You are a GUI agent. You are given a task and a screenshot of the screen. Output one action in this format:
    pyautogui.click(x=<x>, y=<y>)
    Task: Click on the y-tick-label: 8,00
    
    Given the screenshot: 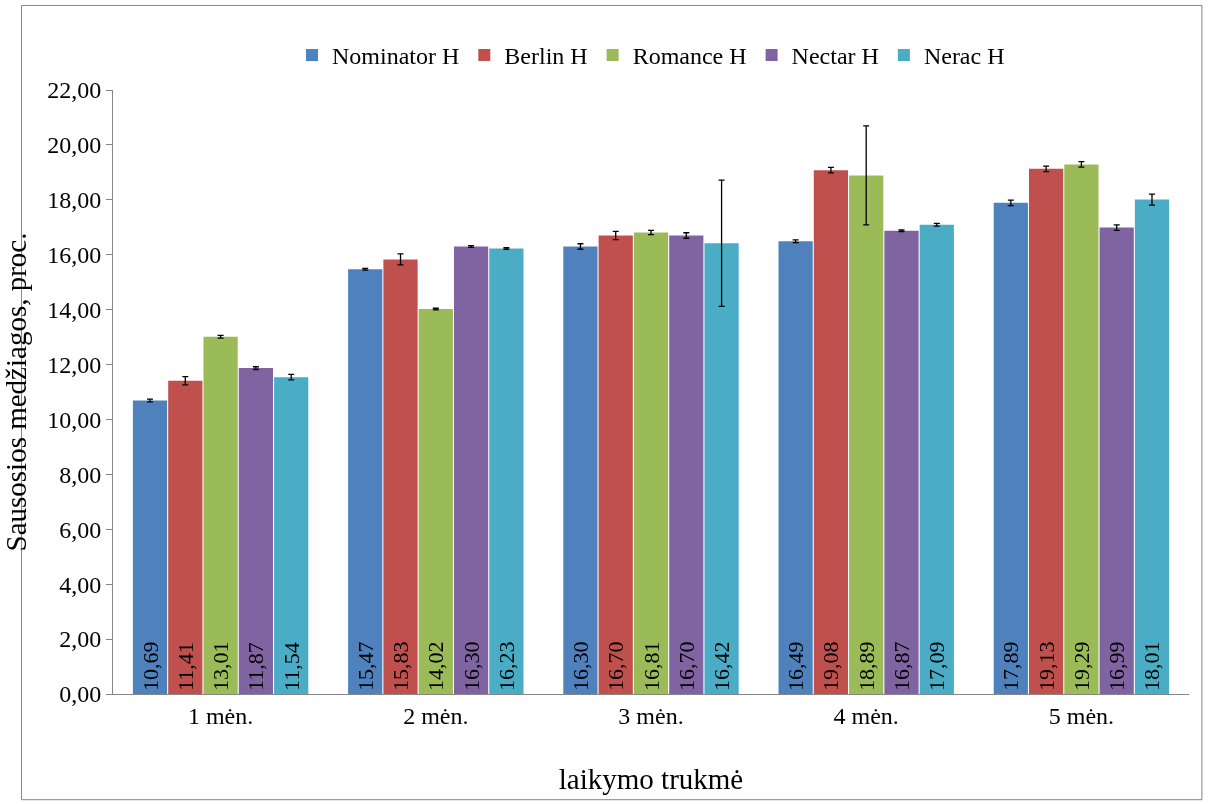 What is the action you would take?
    pyautogui.click(x=80, y=474)
    